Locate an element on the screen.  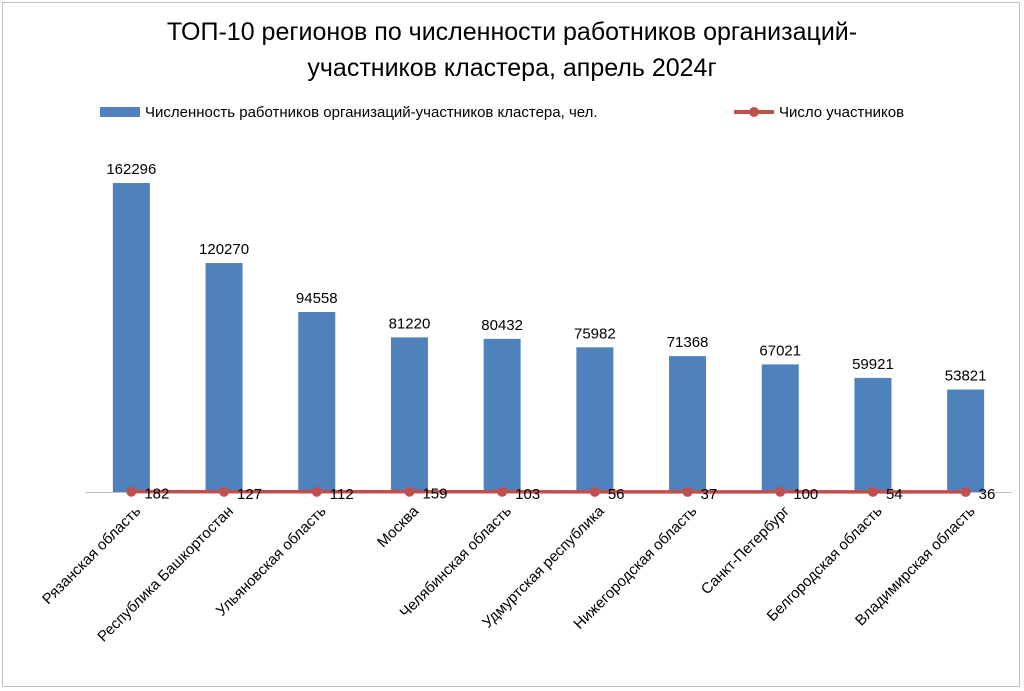
legend-line-label: Число участников is located at coordinates (841, 112).